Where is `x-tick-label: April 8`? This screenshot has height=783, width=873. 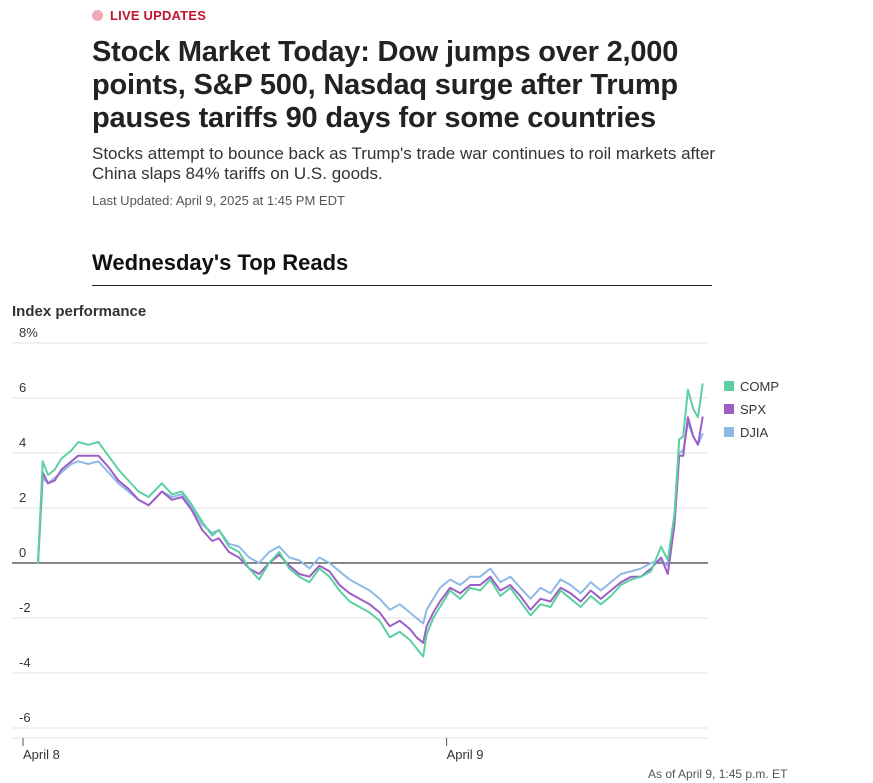
x-tick-label: April 8 is located at coordinates (41, 754).